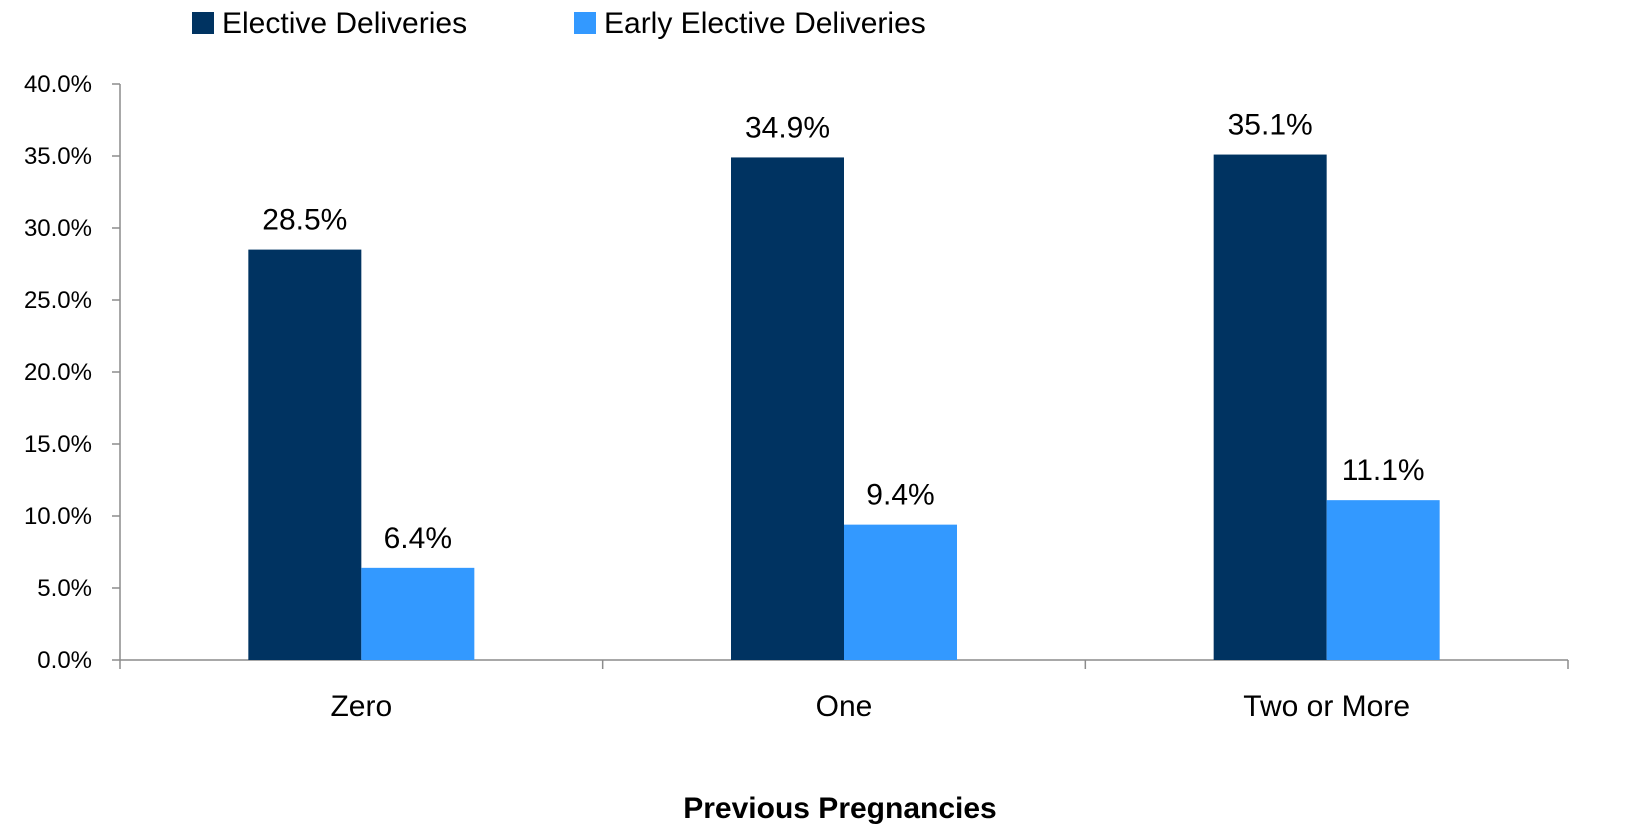  I want to click on y-tick-label: 0.0%, so click(64, 660).